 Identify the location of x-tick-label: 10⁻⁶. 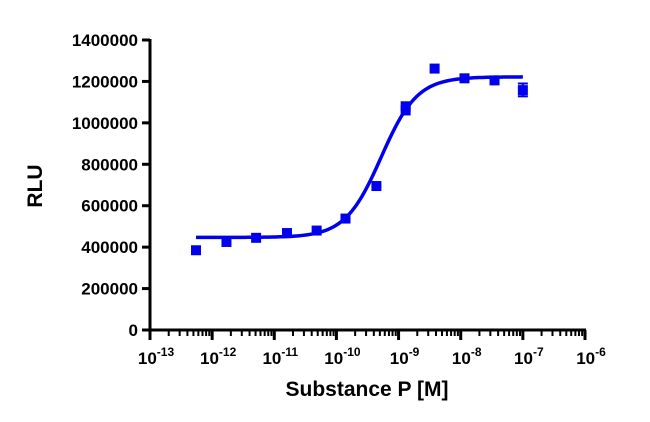
(591, 356).